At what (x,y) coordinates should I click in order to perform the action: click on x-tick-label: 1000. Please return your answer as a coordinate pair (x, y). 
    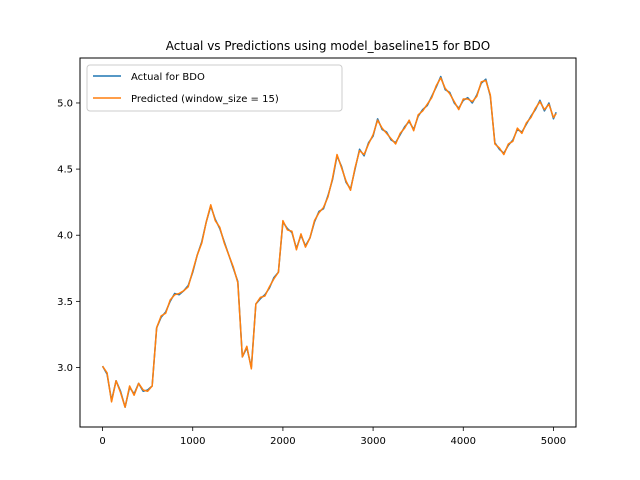
    Looking at the image, I should click on (192, 441).